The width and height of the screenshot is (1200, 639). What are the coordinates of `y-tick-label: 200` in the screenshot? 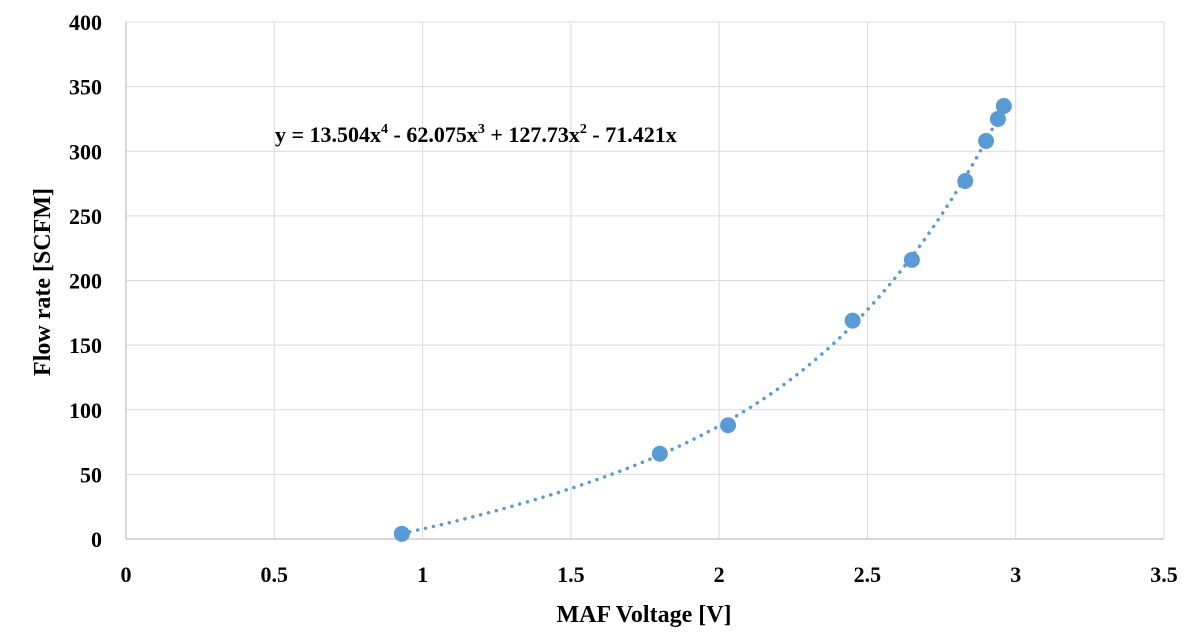 It's located at (85, 281).